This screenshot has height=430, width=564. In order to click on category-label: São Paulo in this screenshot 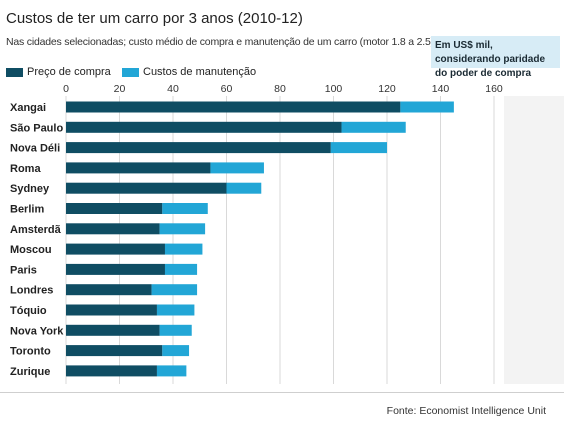, I will do `click(36, 128)`.